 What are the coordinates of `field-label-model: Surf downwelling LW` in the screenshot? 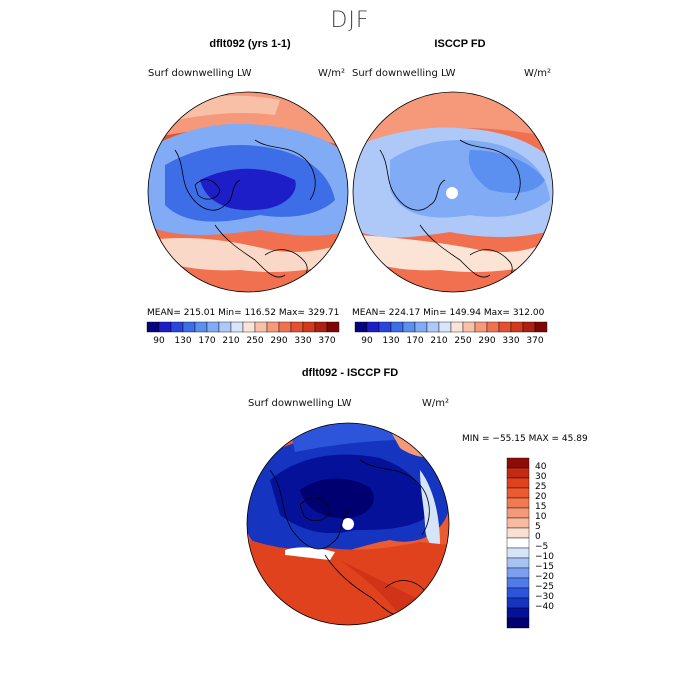 It's located at (200, 73).